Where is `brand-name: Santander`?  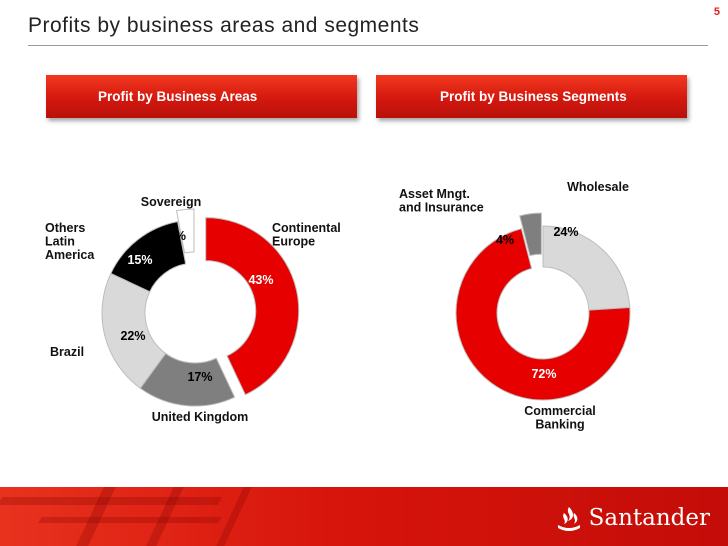
brand-name: Santander is located at coordinates (649, 518).